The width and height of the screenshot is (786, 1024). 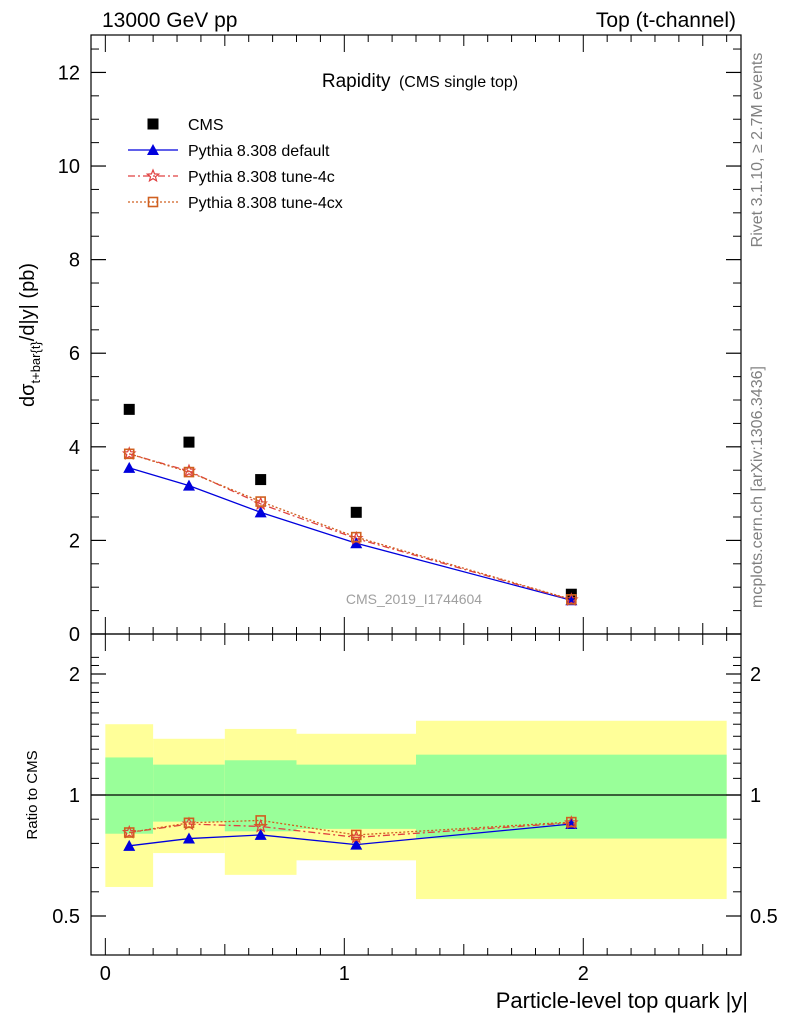 I want to click on ratio-y-axis-label: Ratio to CMS, so click(x=32, y=794).